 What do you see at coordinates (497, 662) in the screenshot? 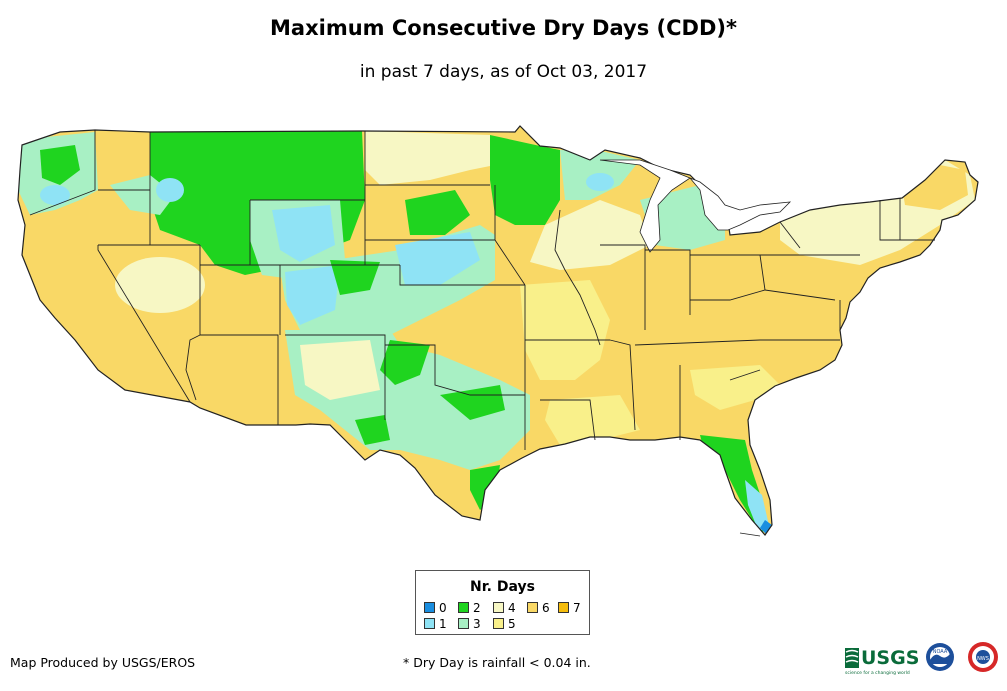
I see `dry-day-footnote: * Dry Day is rainfall < 0.04 in.` at bounding box center [497, 662].